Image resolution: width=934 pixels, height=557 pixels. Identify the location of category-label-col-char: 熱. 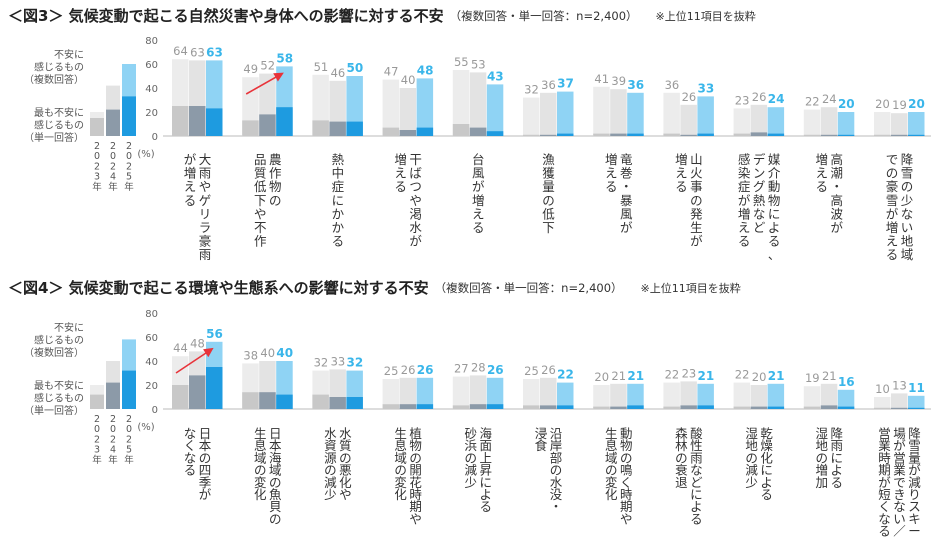
(338, 159).